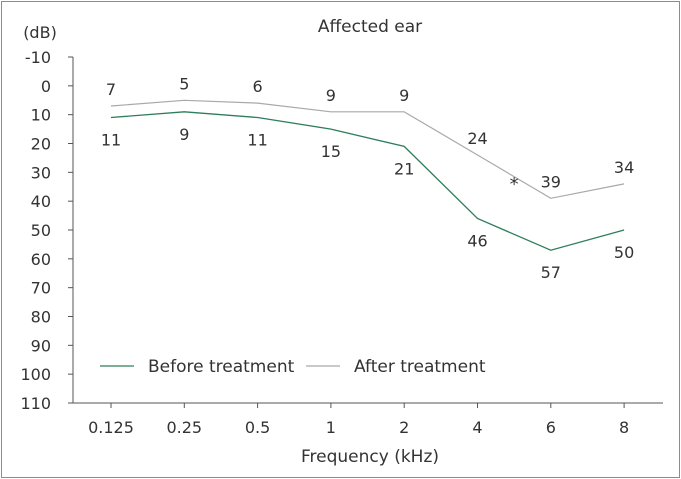 The height and width of the screenshot is (479, 681). I want to click on x-tick-label: 8, so click(624, 427).